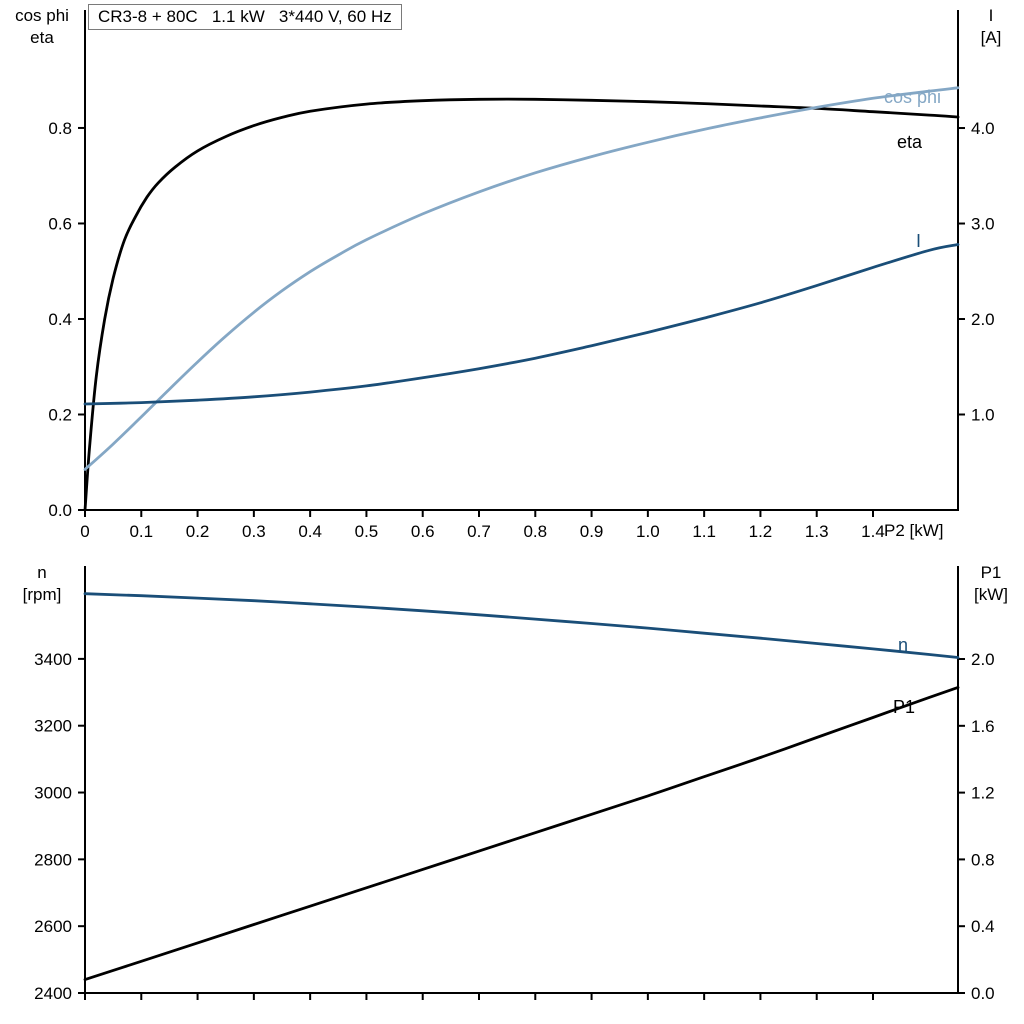 The image size is (1024, 1024). Describe the element at coordinates (254, 531) in the screenshot. I see `upper-x-tick-label: 0.3` at that location.